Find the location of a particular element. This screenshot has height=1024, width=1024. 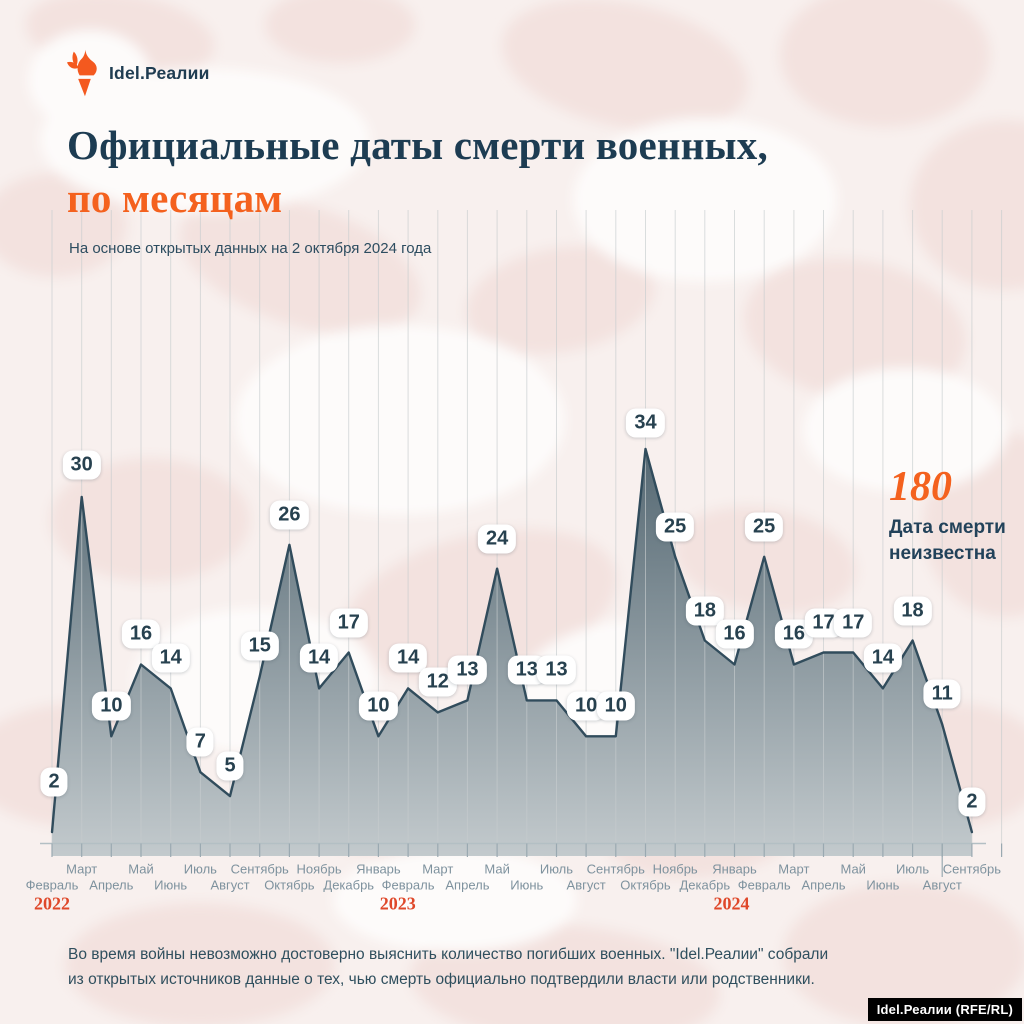

year-label: 2023 is located at coordinates (397, 903).